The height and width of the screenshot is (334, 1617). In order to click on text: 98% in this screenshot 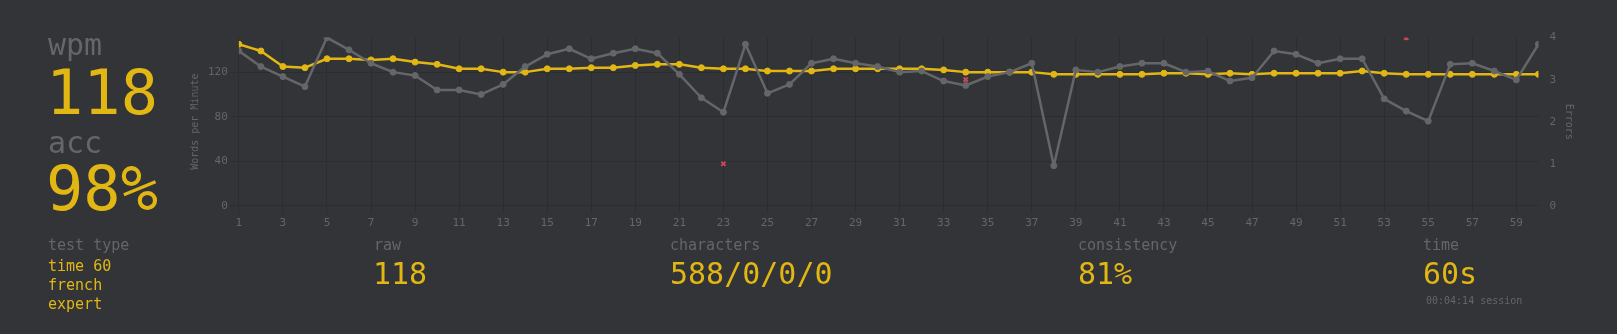, I will do `click(102, 188)`.